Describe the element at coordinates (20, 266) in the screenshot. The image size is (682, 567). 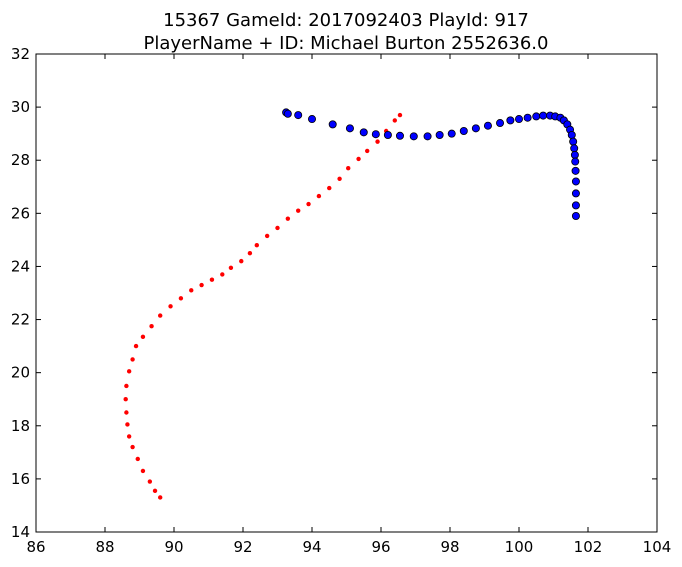
I see `y-tick-label: 24` at that location.